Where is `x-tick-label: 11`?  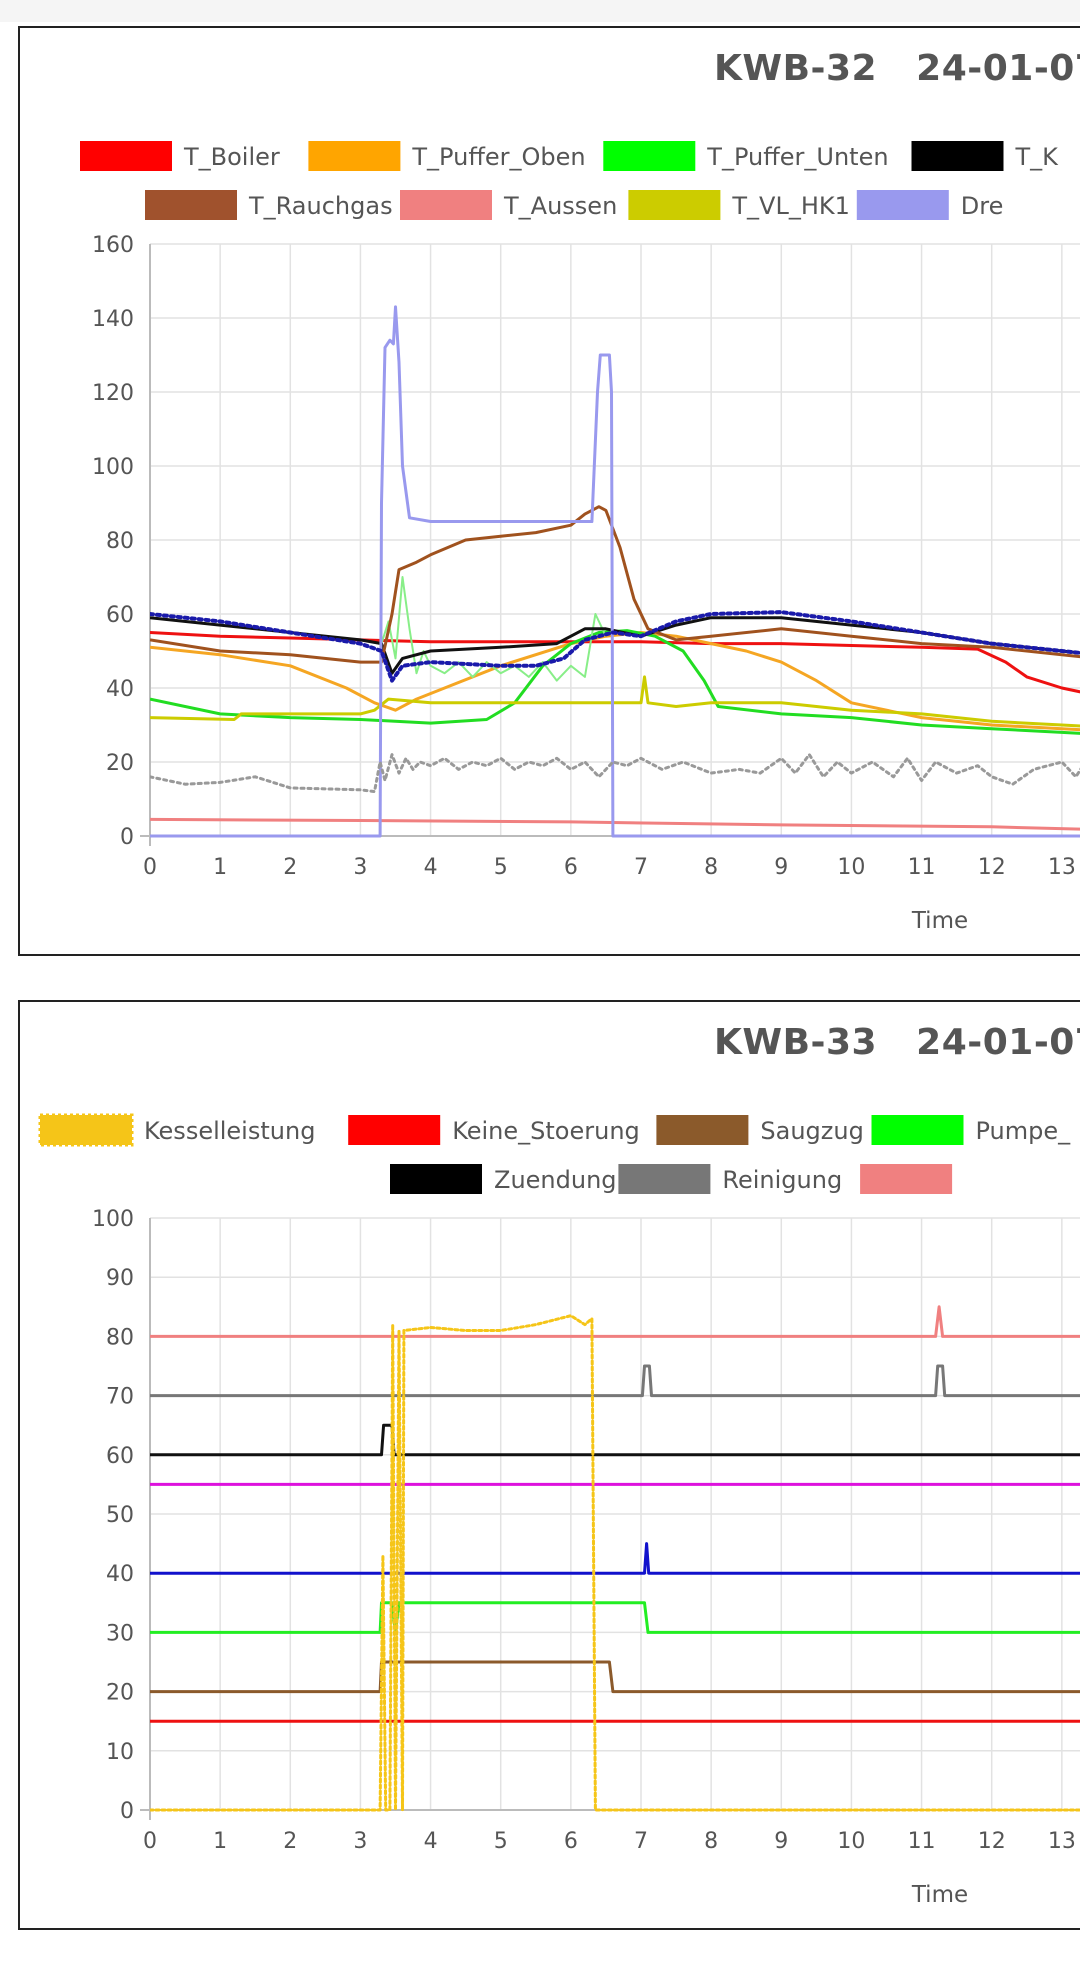 x-tick-label: 11 is located at coordinates (922, 867).